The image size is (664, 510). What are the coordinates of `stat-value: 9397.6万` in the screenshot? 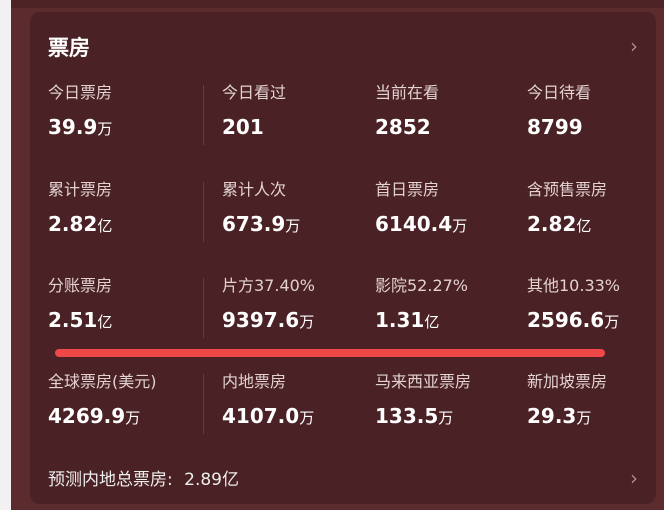 It's located at (268, 320).